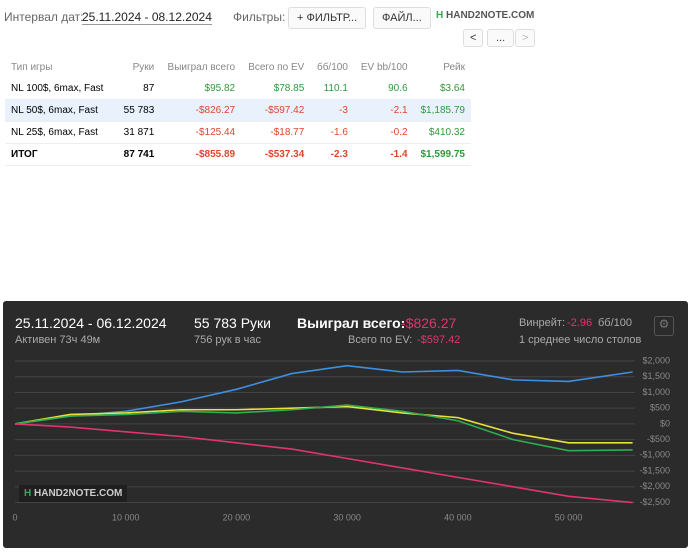  Describe the element at coordinates (61, 89) in the screenshot. I see `table-cell: NL 100$, 6max, Fast` at that location.